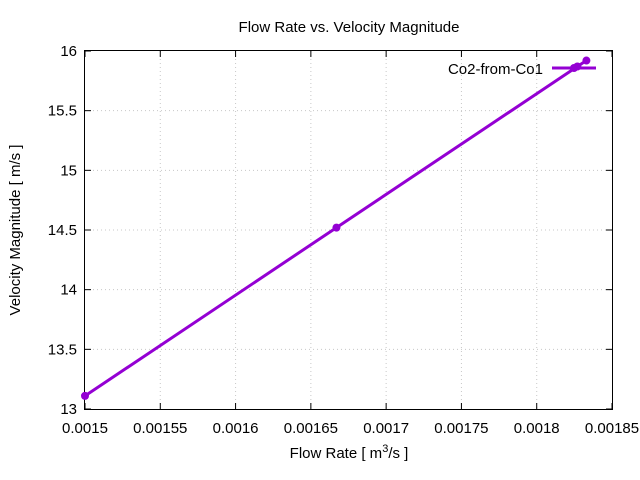  I want to click on x-tick-label: 0.0018, so click(537, 428).